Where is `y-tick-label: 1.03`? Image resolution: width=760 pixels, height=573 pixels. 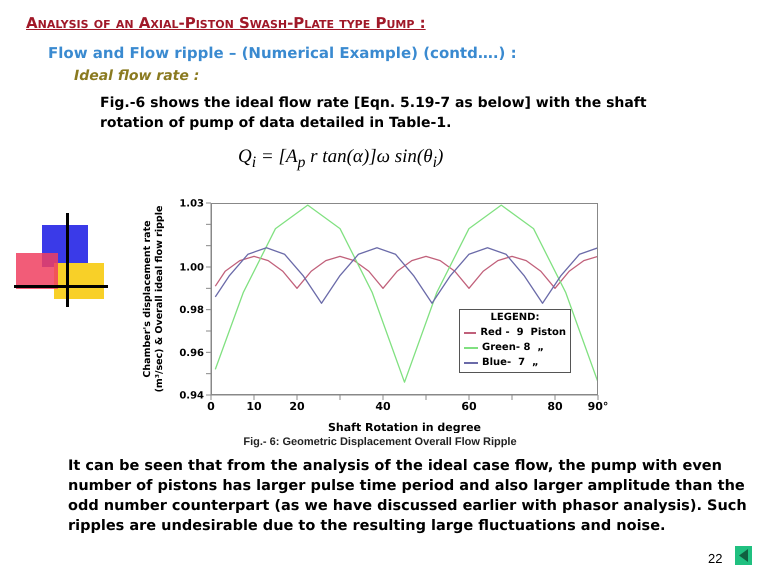 y-tick-label: 1.03 is located at coordinates (191, 204).